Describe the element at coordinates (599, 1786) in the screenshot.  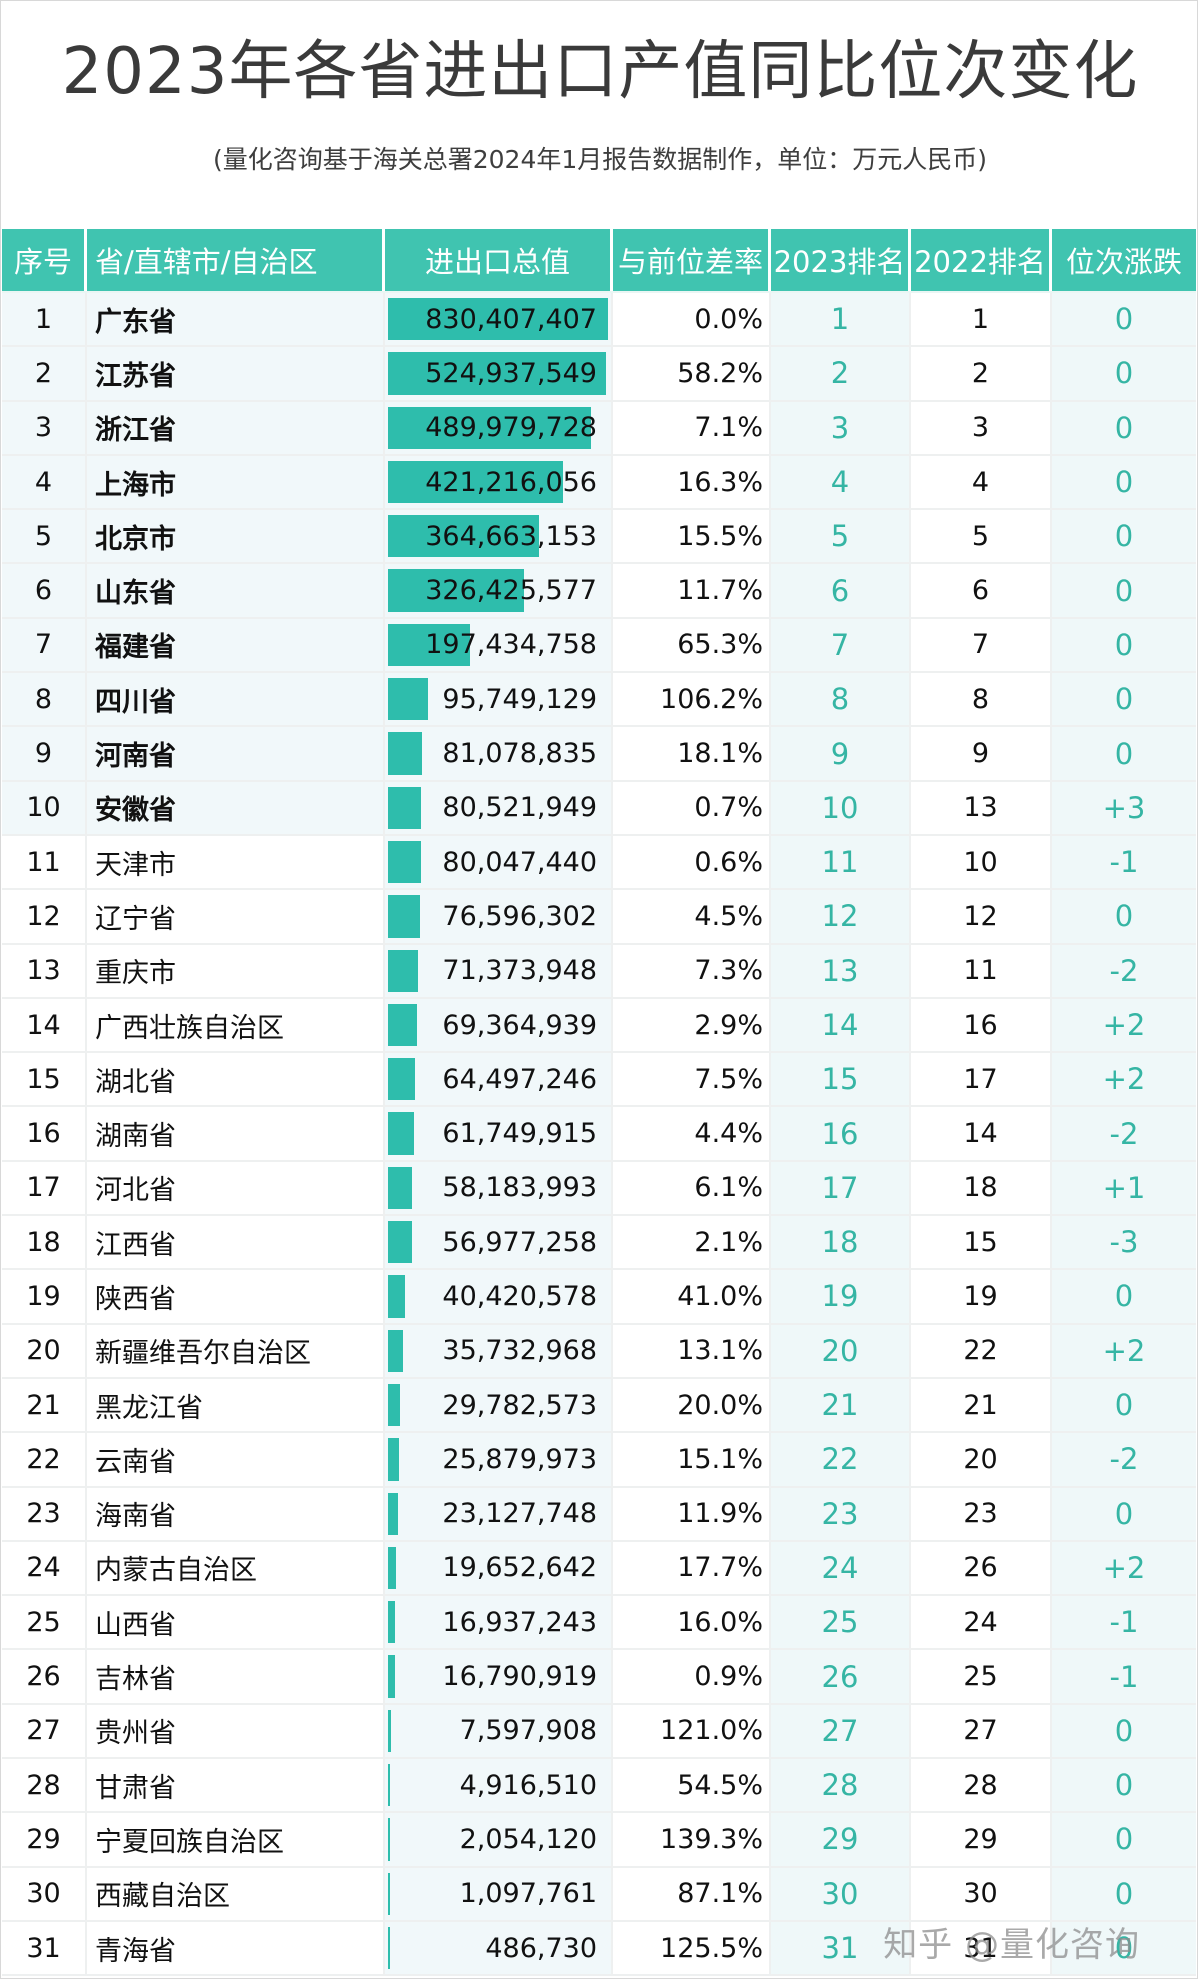
I see `table-row: 28 甘肃省 4,916,510 54.5% 28 28 0` at that location.